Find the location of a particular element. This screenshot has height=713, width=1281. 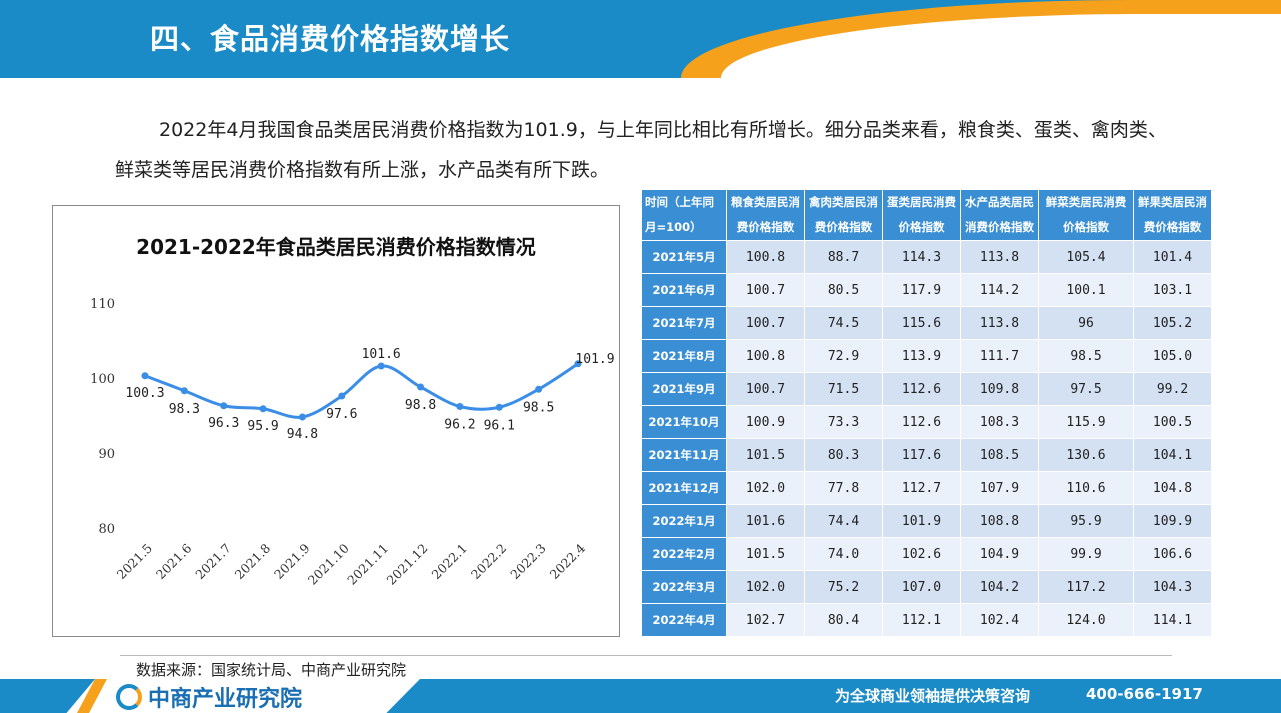

source-note: 数据来源：国家统计局、中商产业研究院 is located at coordinates (271, 670).